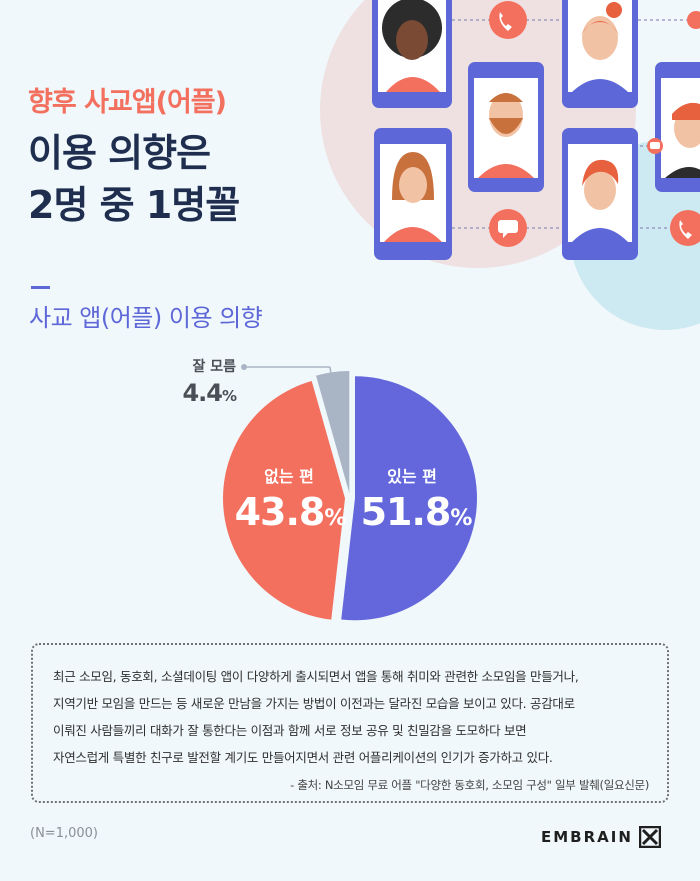 The image size is (700, 881). What do you see at coordinates (119, 153) in the screenshot?
I see `headline-line-2: 이용 의향은` at bounding box center [119, 153].